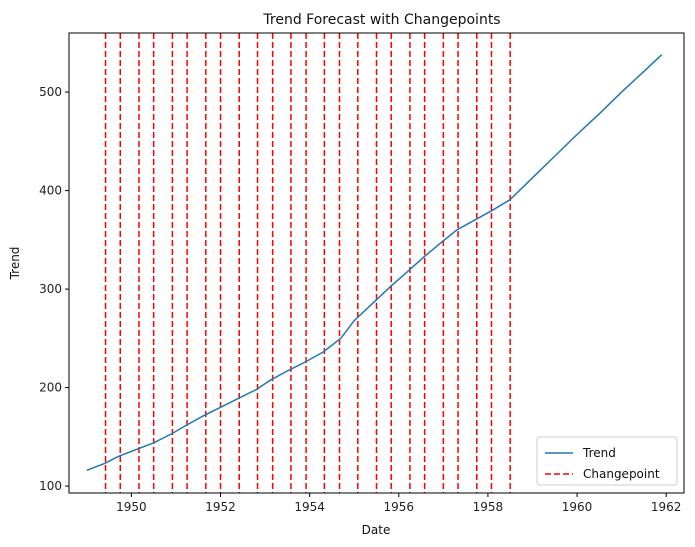 The height and width of the screenshot is (547, 695). I want to click on y-tick-label-0: 100, so click(50, 486).